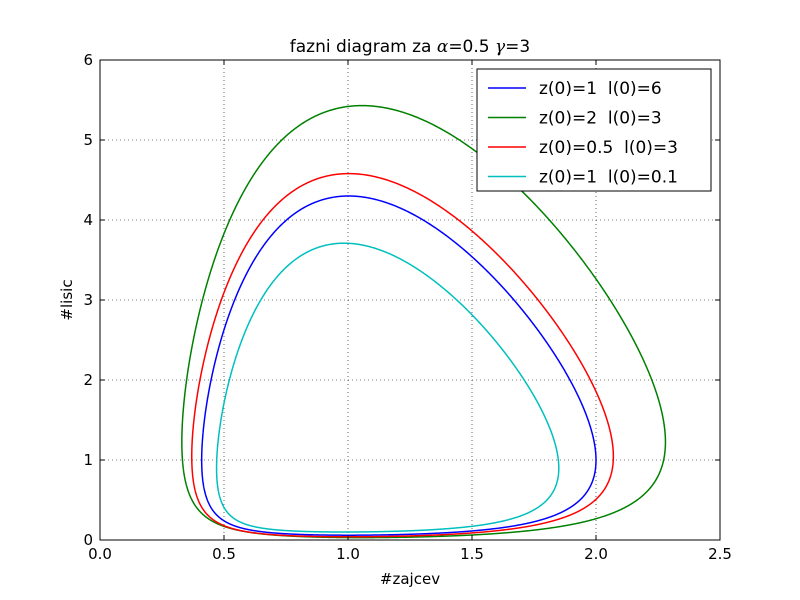 This screenshot has width=800, height=600. Describe the element at coordinates (88, 140) in the screenshot. I see `y-tick-label: 5` at that location.